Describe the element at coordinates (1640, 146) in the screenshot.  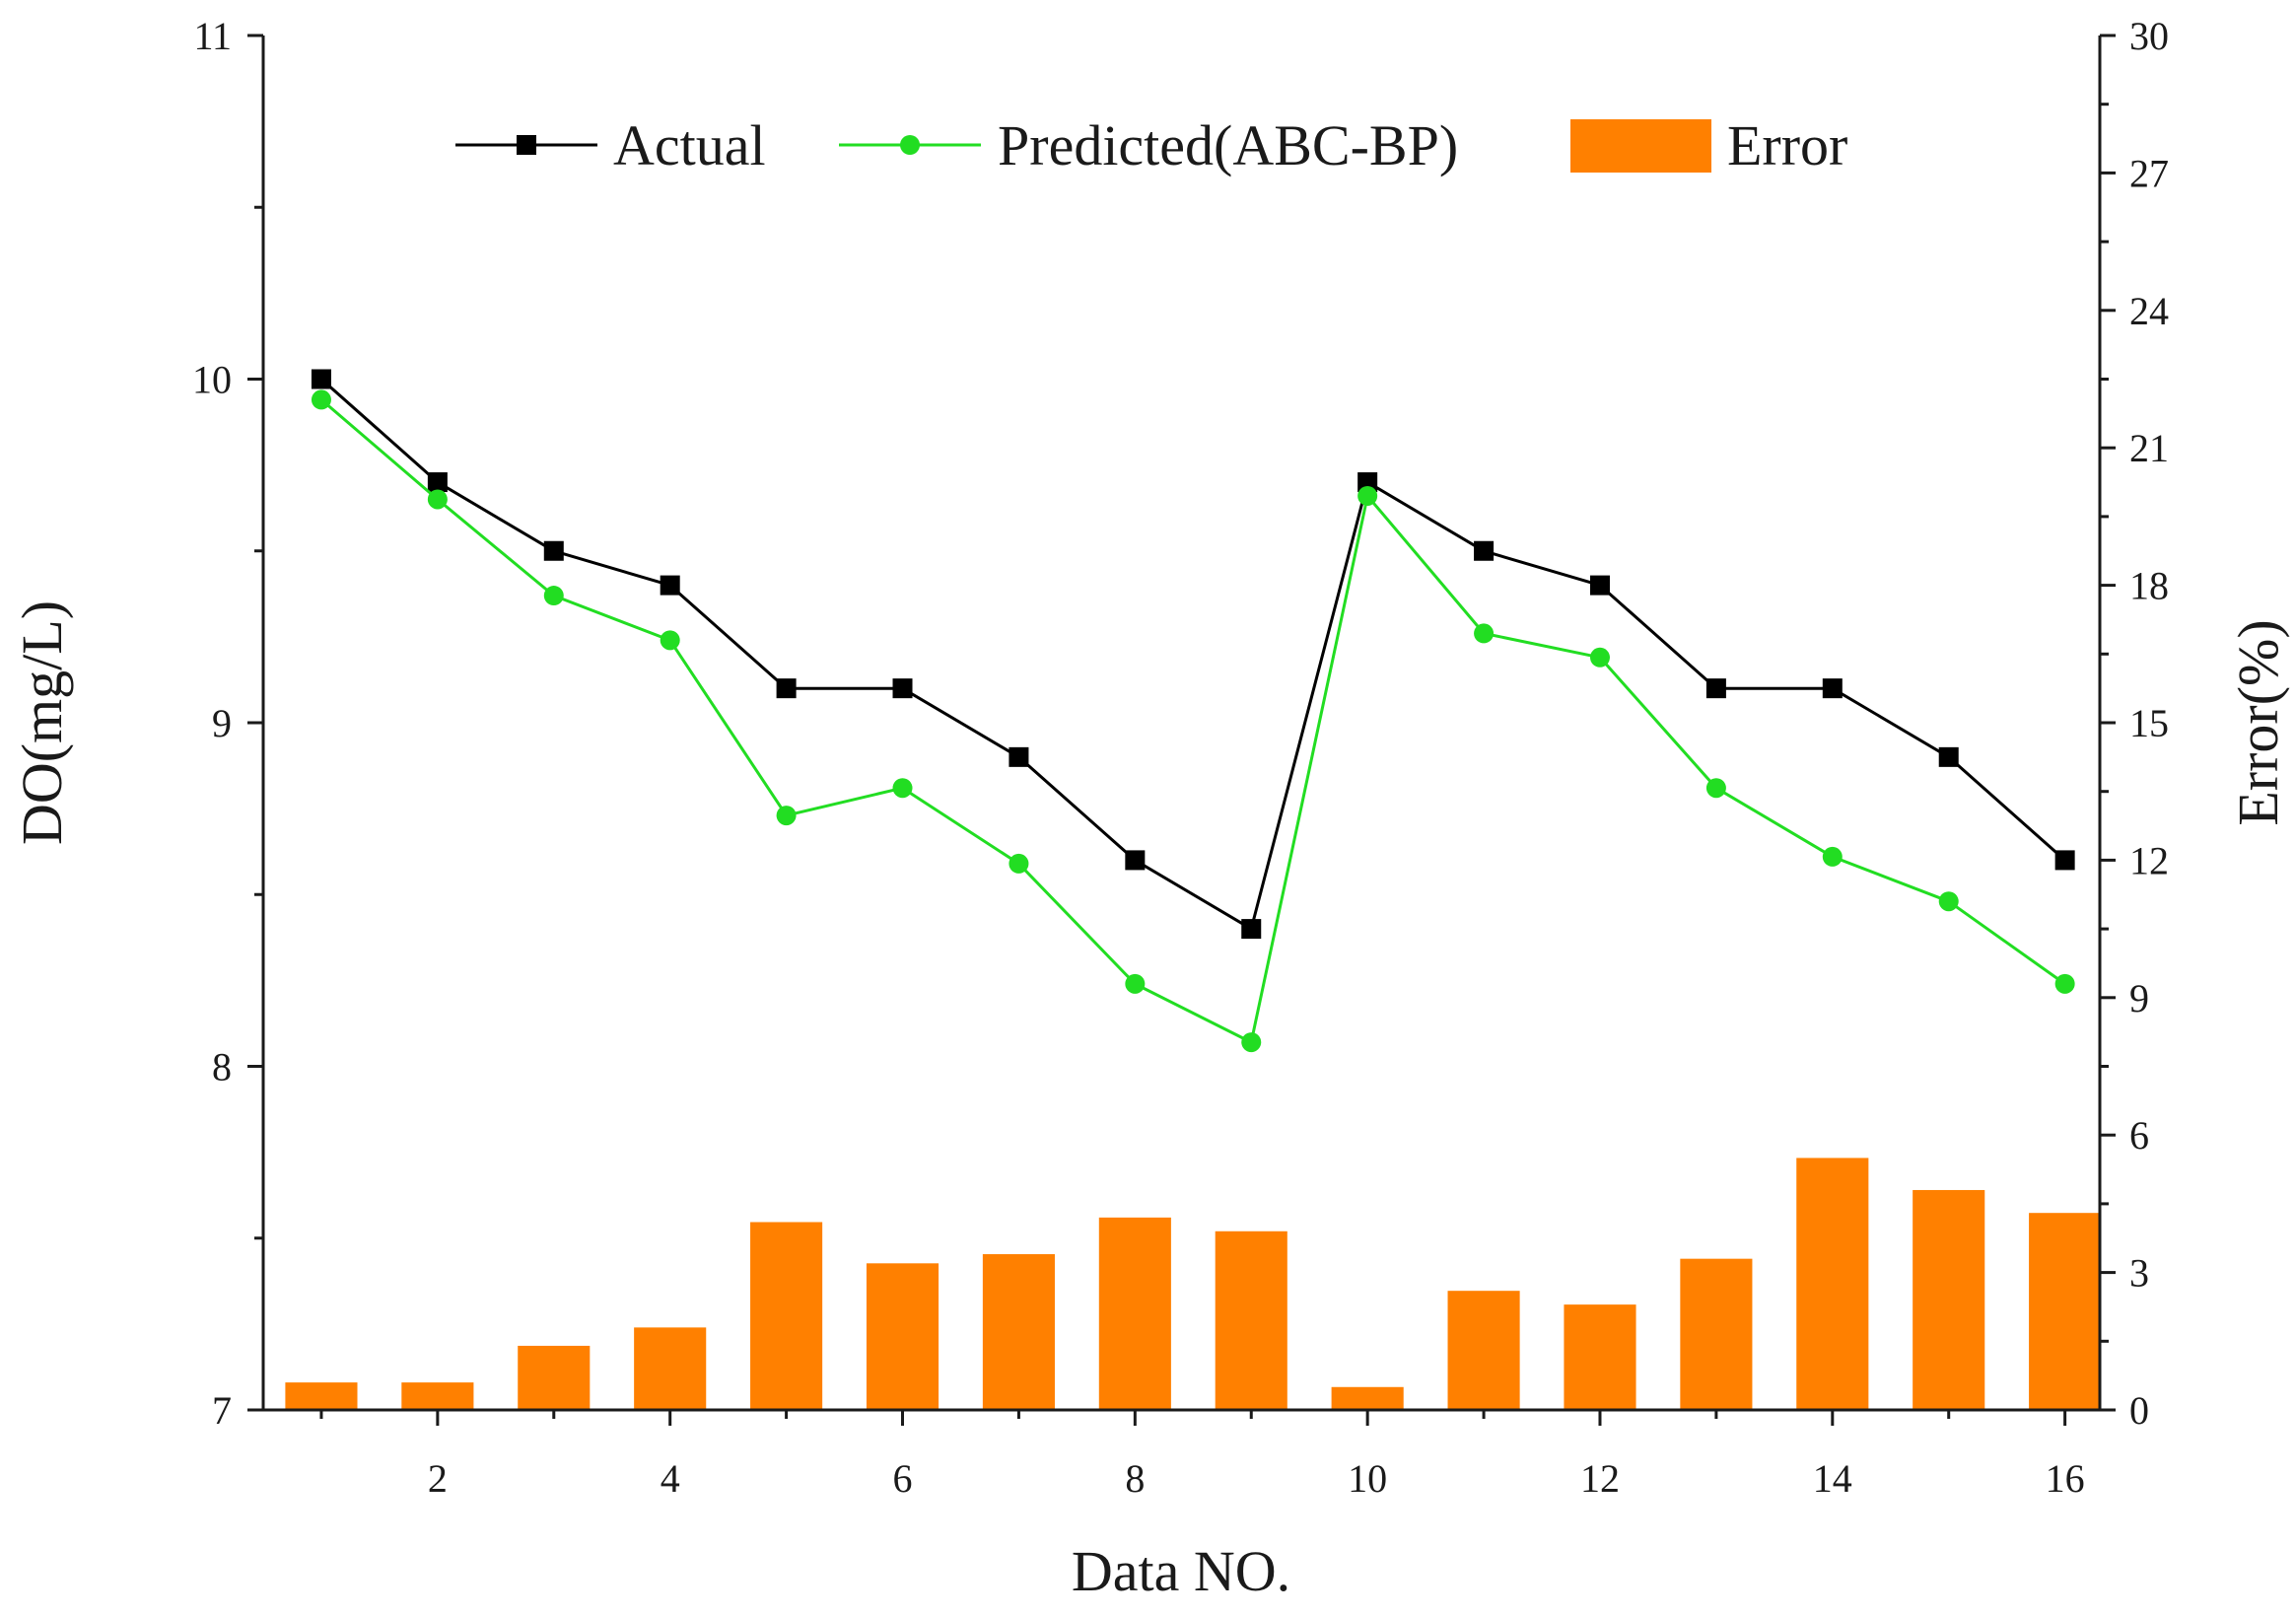
I see `legend-error-swatch` at that location.